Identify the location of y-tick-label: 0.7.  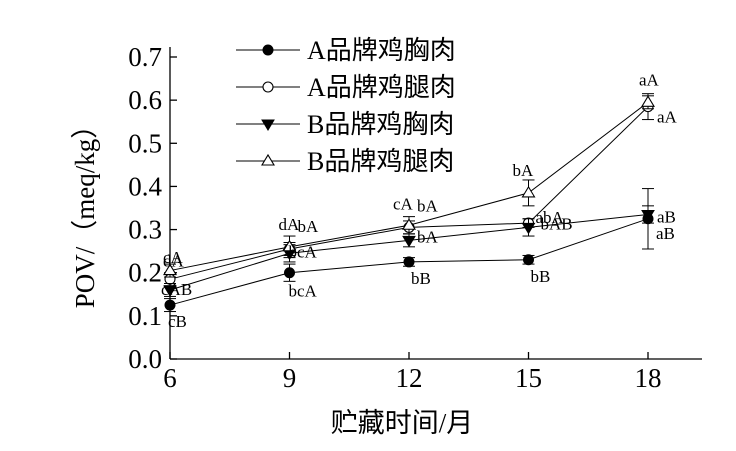
(145, 57).